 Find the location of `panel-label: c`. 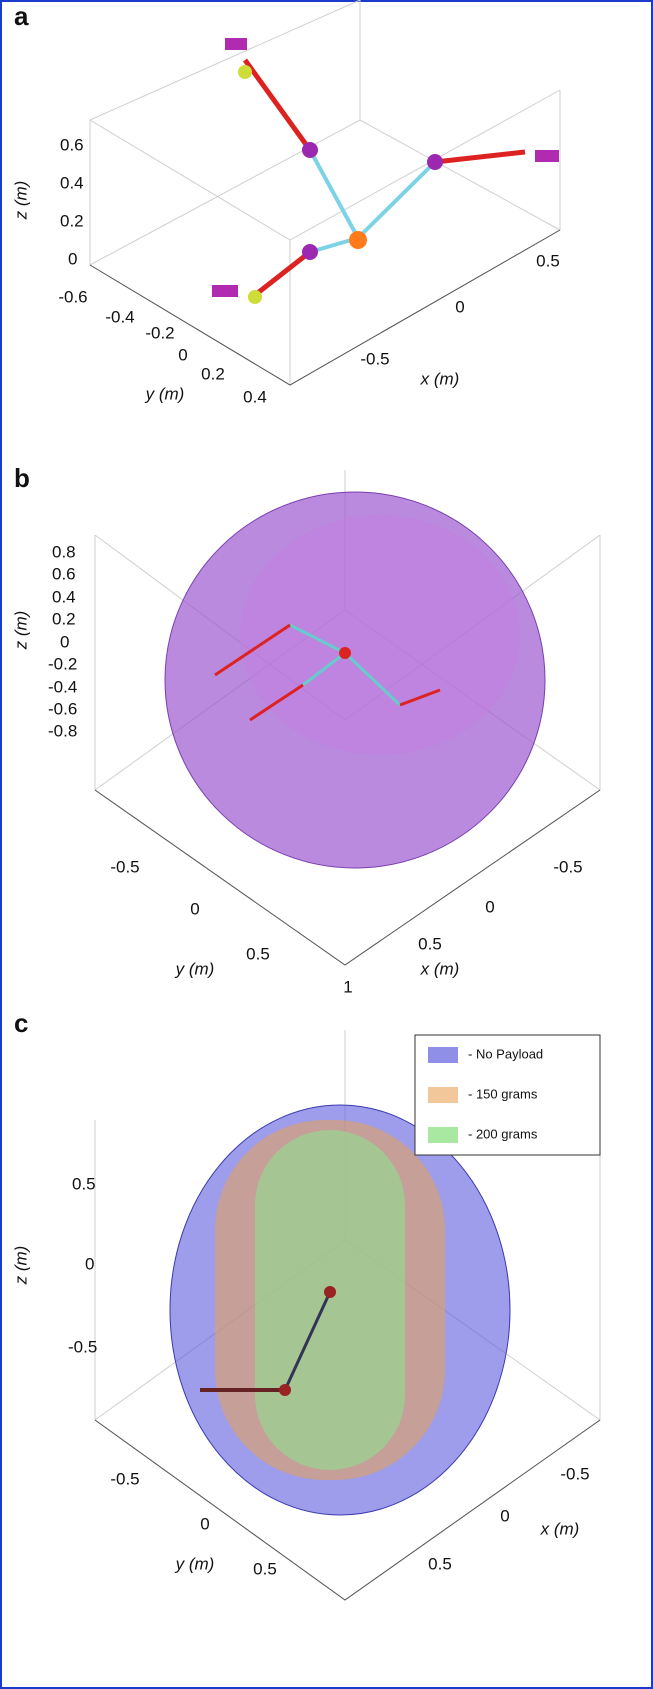

panel-label: c is located at coordinates (21, 1023).